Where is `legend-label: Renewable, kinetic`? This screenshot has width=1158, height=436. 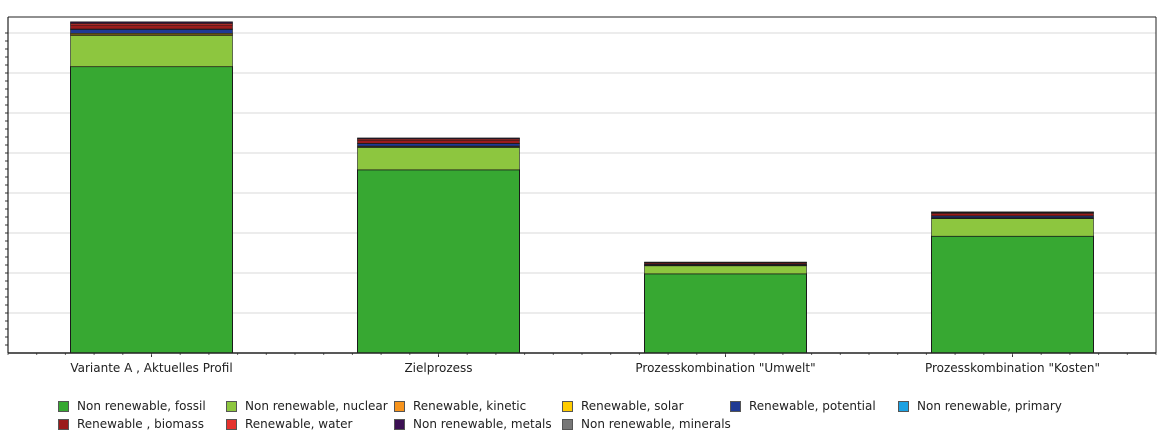 legend-label: Renewable, kinetic is located at coordinates (470, 406).